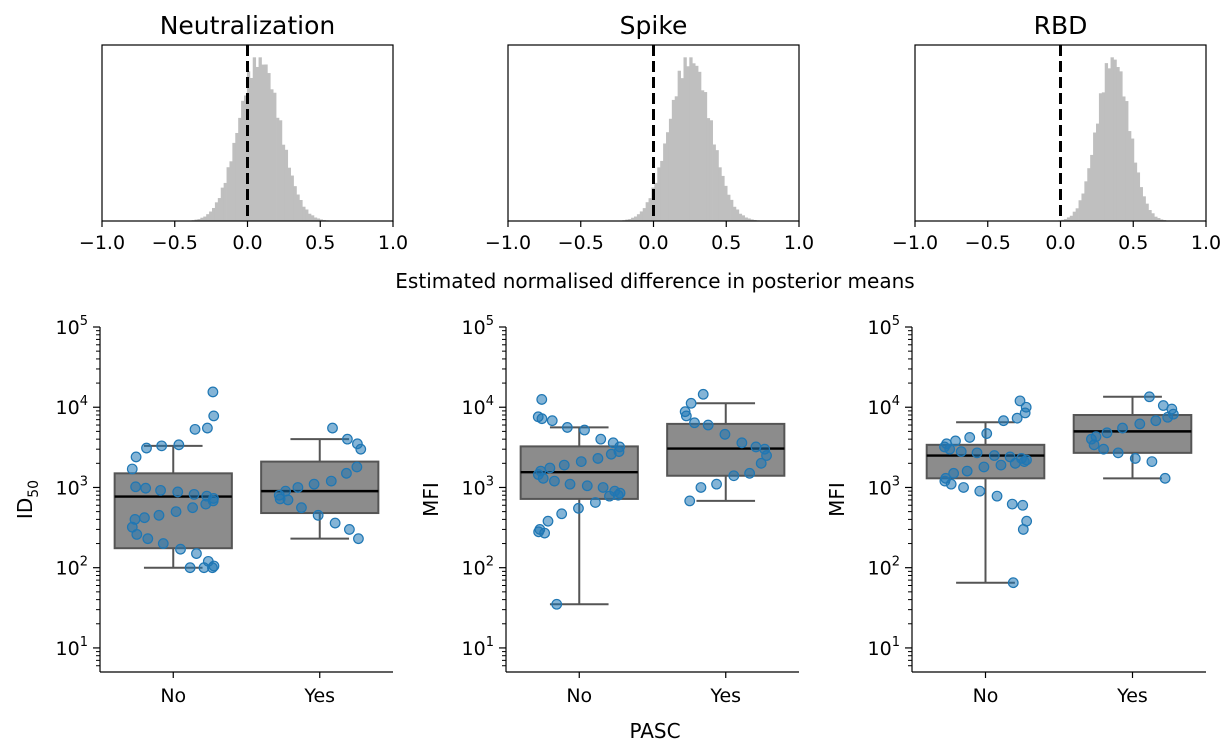 This screenshot has height=742, width=1231. I want to click on y-tick-label: 10², so click(72, 567).